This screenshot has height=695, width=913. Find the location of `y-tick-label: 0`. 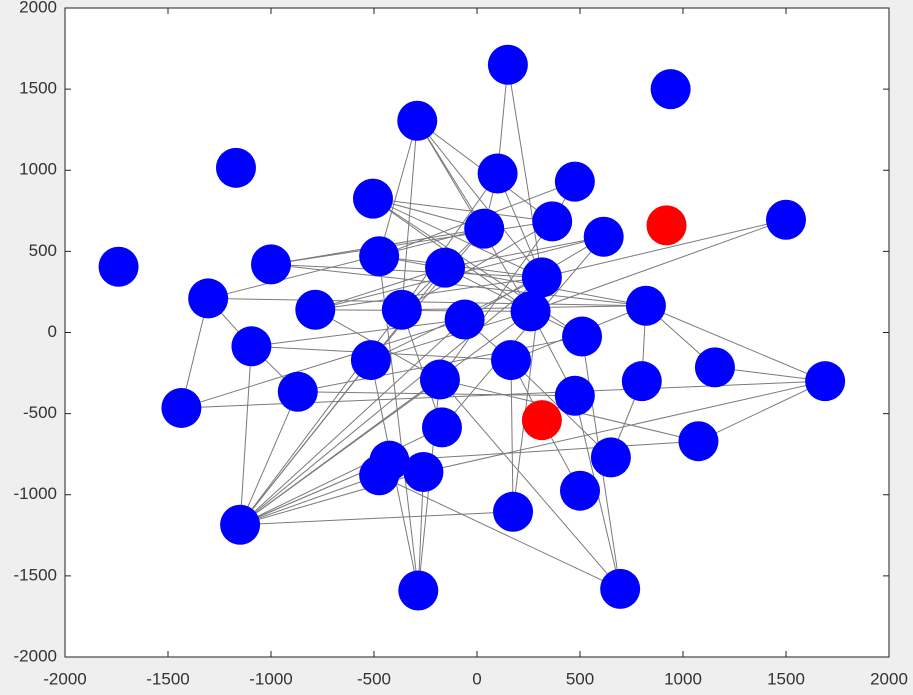

y-tick-label: 0 is located at coordinates (52, 331).